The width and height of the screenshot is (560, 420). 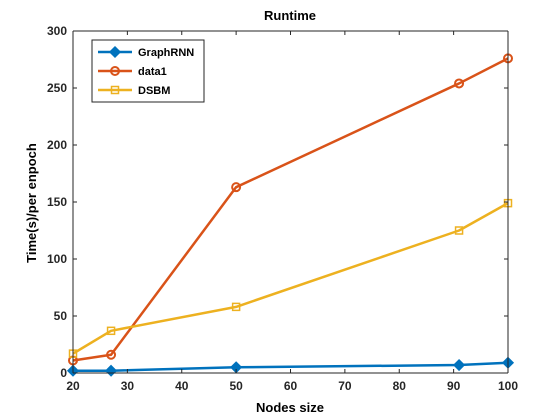 What do you see at coordinates (128, 386) in the screenshot?
I see `x-tick-label: 30` at bounding box center [128, 386].